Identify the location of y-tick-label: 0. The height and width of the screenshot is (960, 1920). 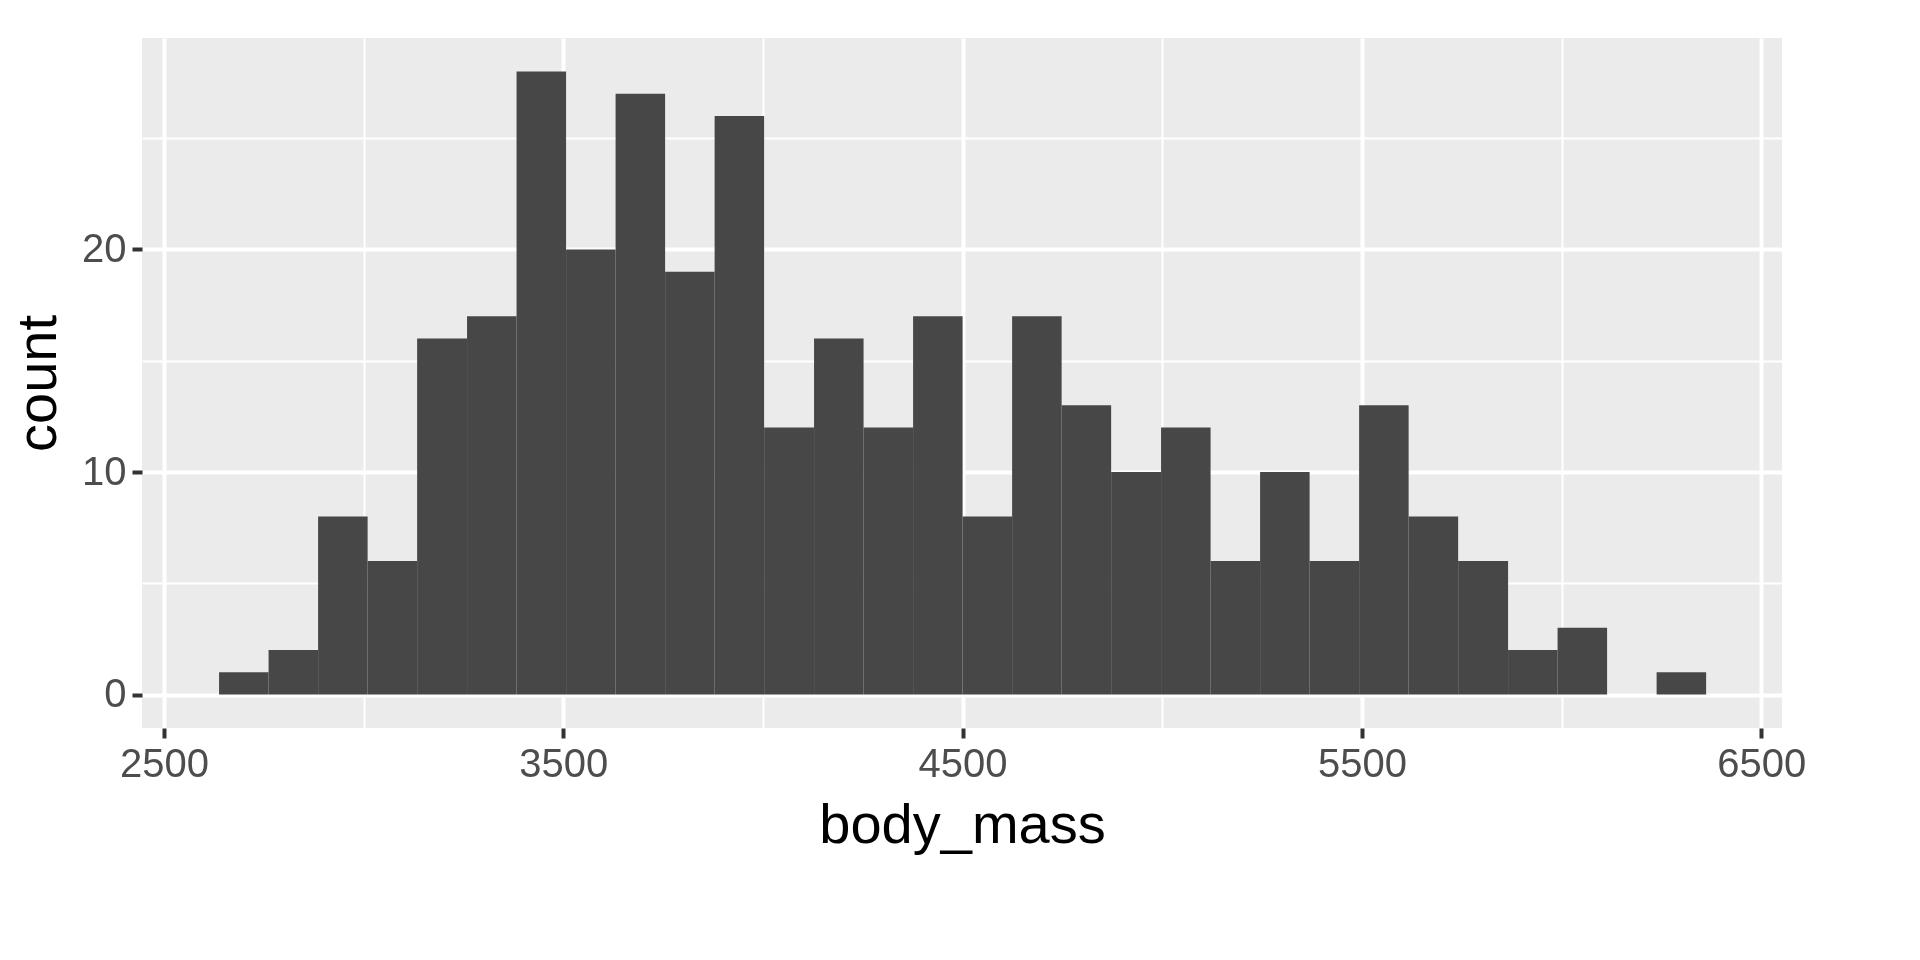
(115, 693).